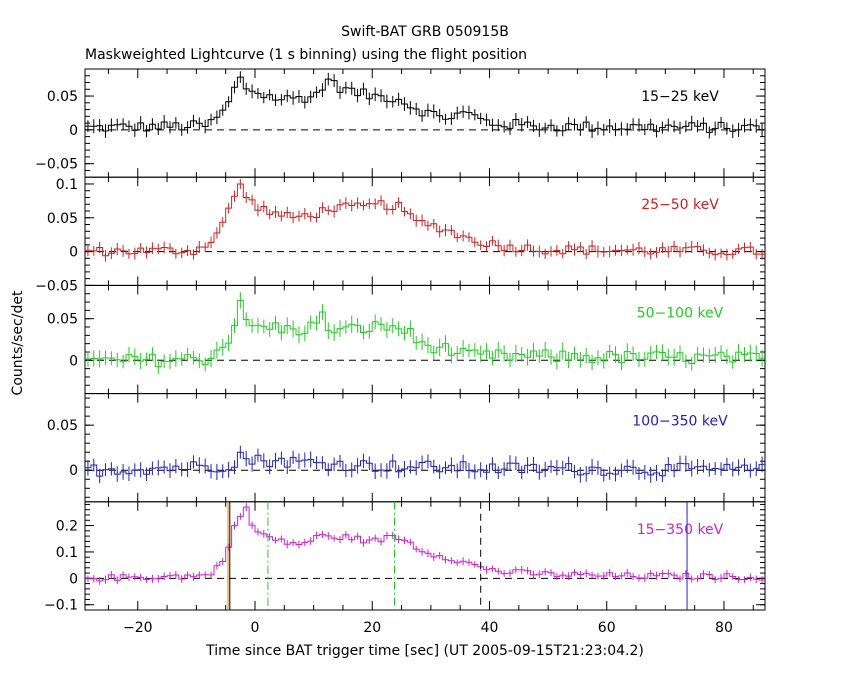 The image size is (850, 680). Describe the element at coordinates (425, 32) in the screenshot. I see `chart-title: Swift-BAT GRB 050915B` at that location.